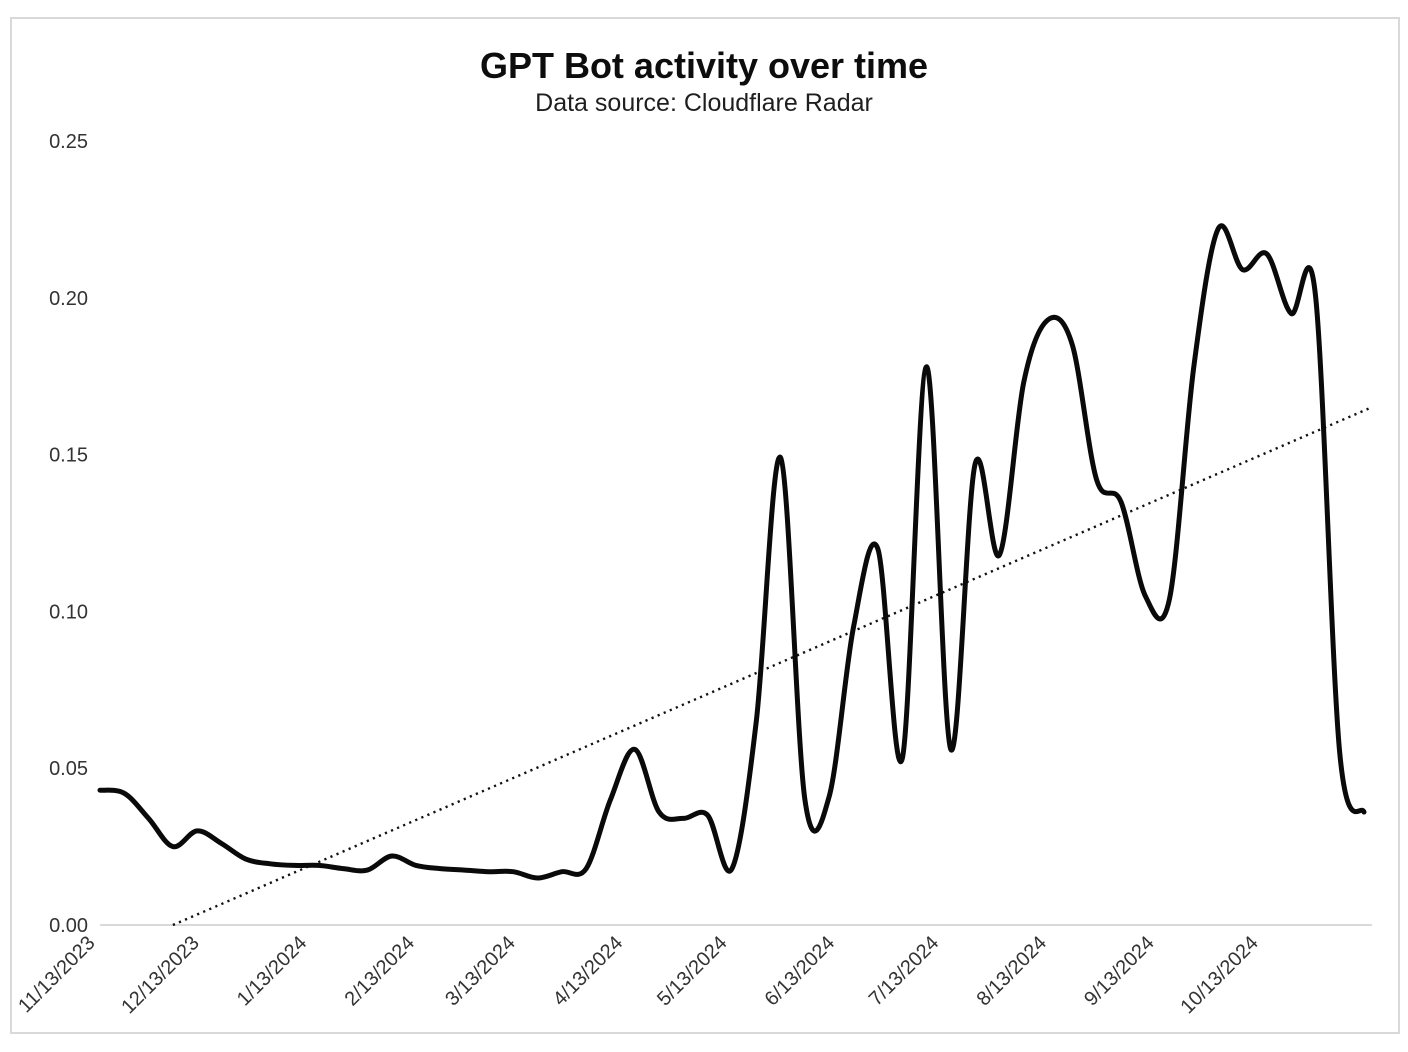 This screenshot has height=1052, width=1408. What do you see at coordinates (1119, 971) in the screenshot?
I see `x-axis-tick-label: 9/13/2024` at bounding box center [1119, 971].